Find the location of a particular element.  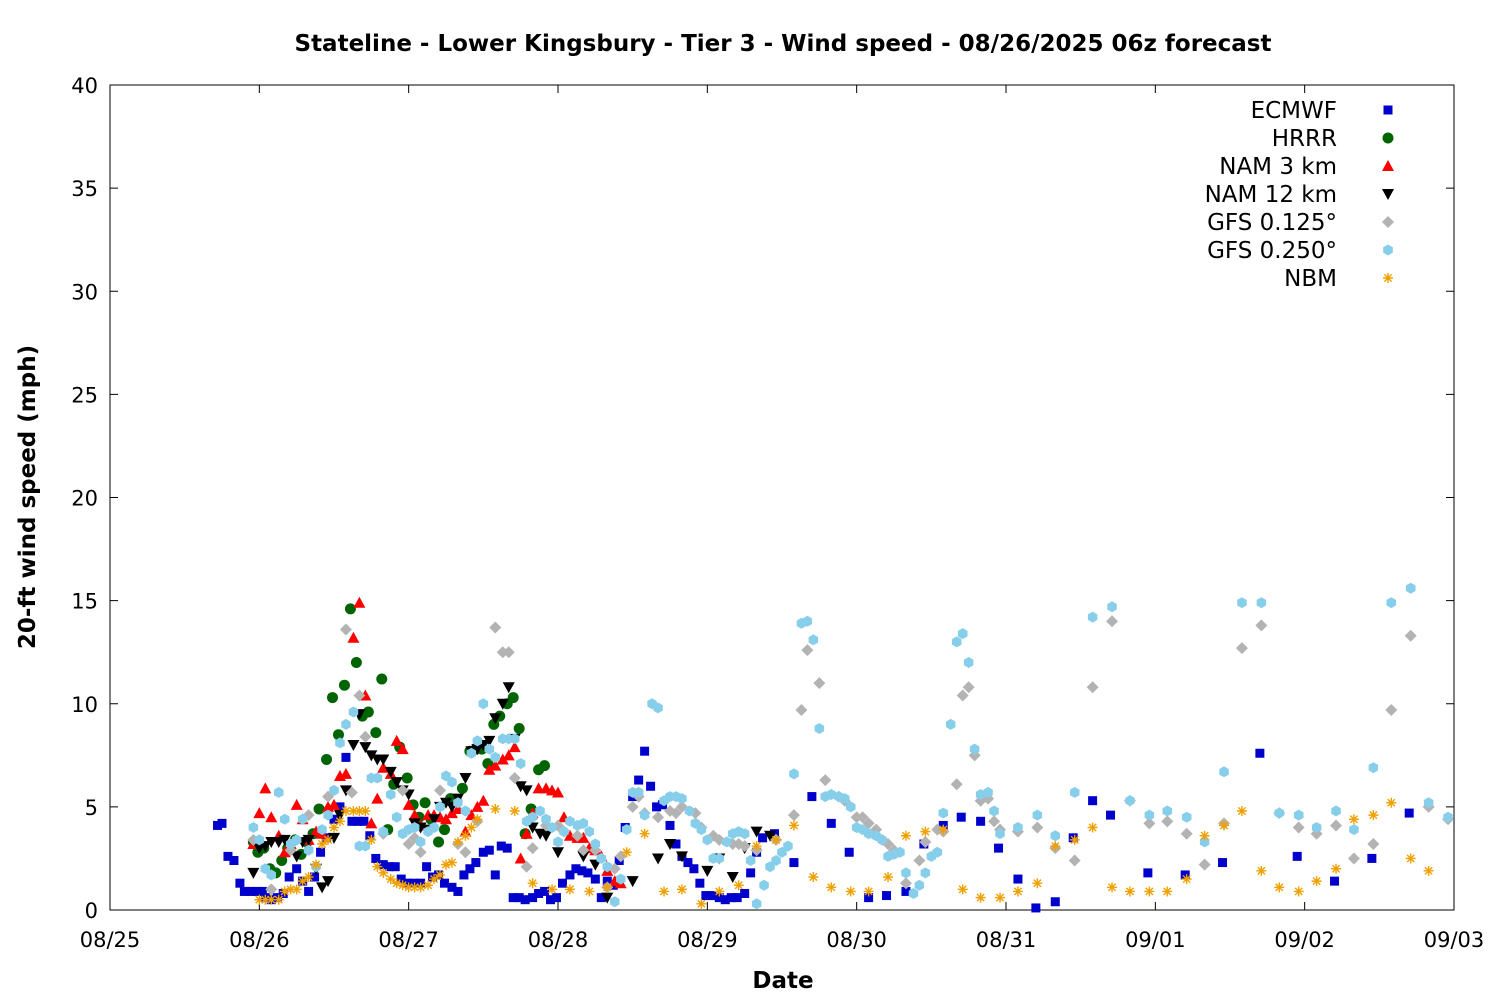

legend-marker-hrrr is located at coordinates (1388, 138).